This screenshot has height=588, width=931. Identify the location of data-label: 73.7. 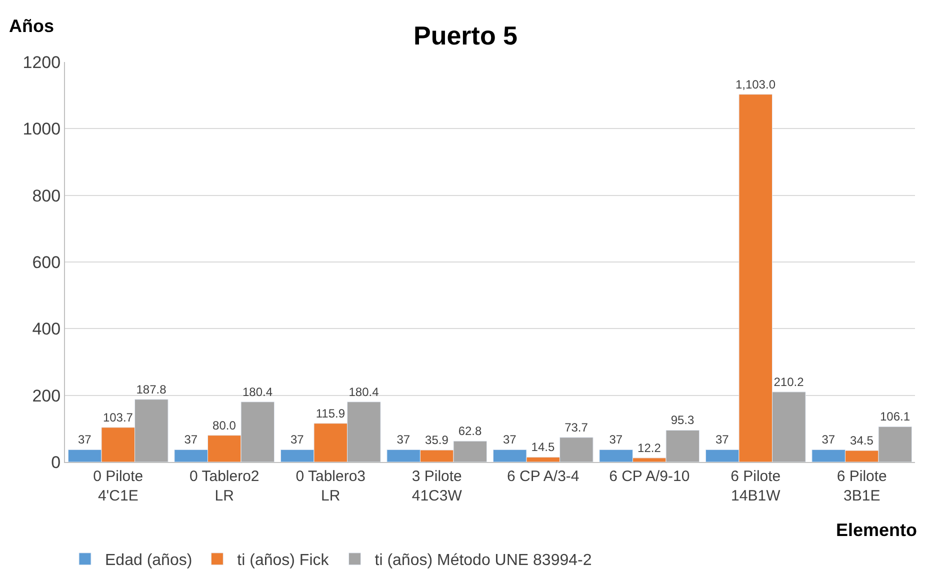
(576, 427).